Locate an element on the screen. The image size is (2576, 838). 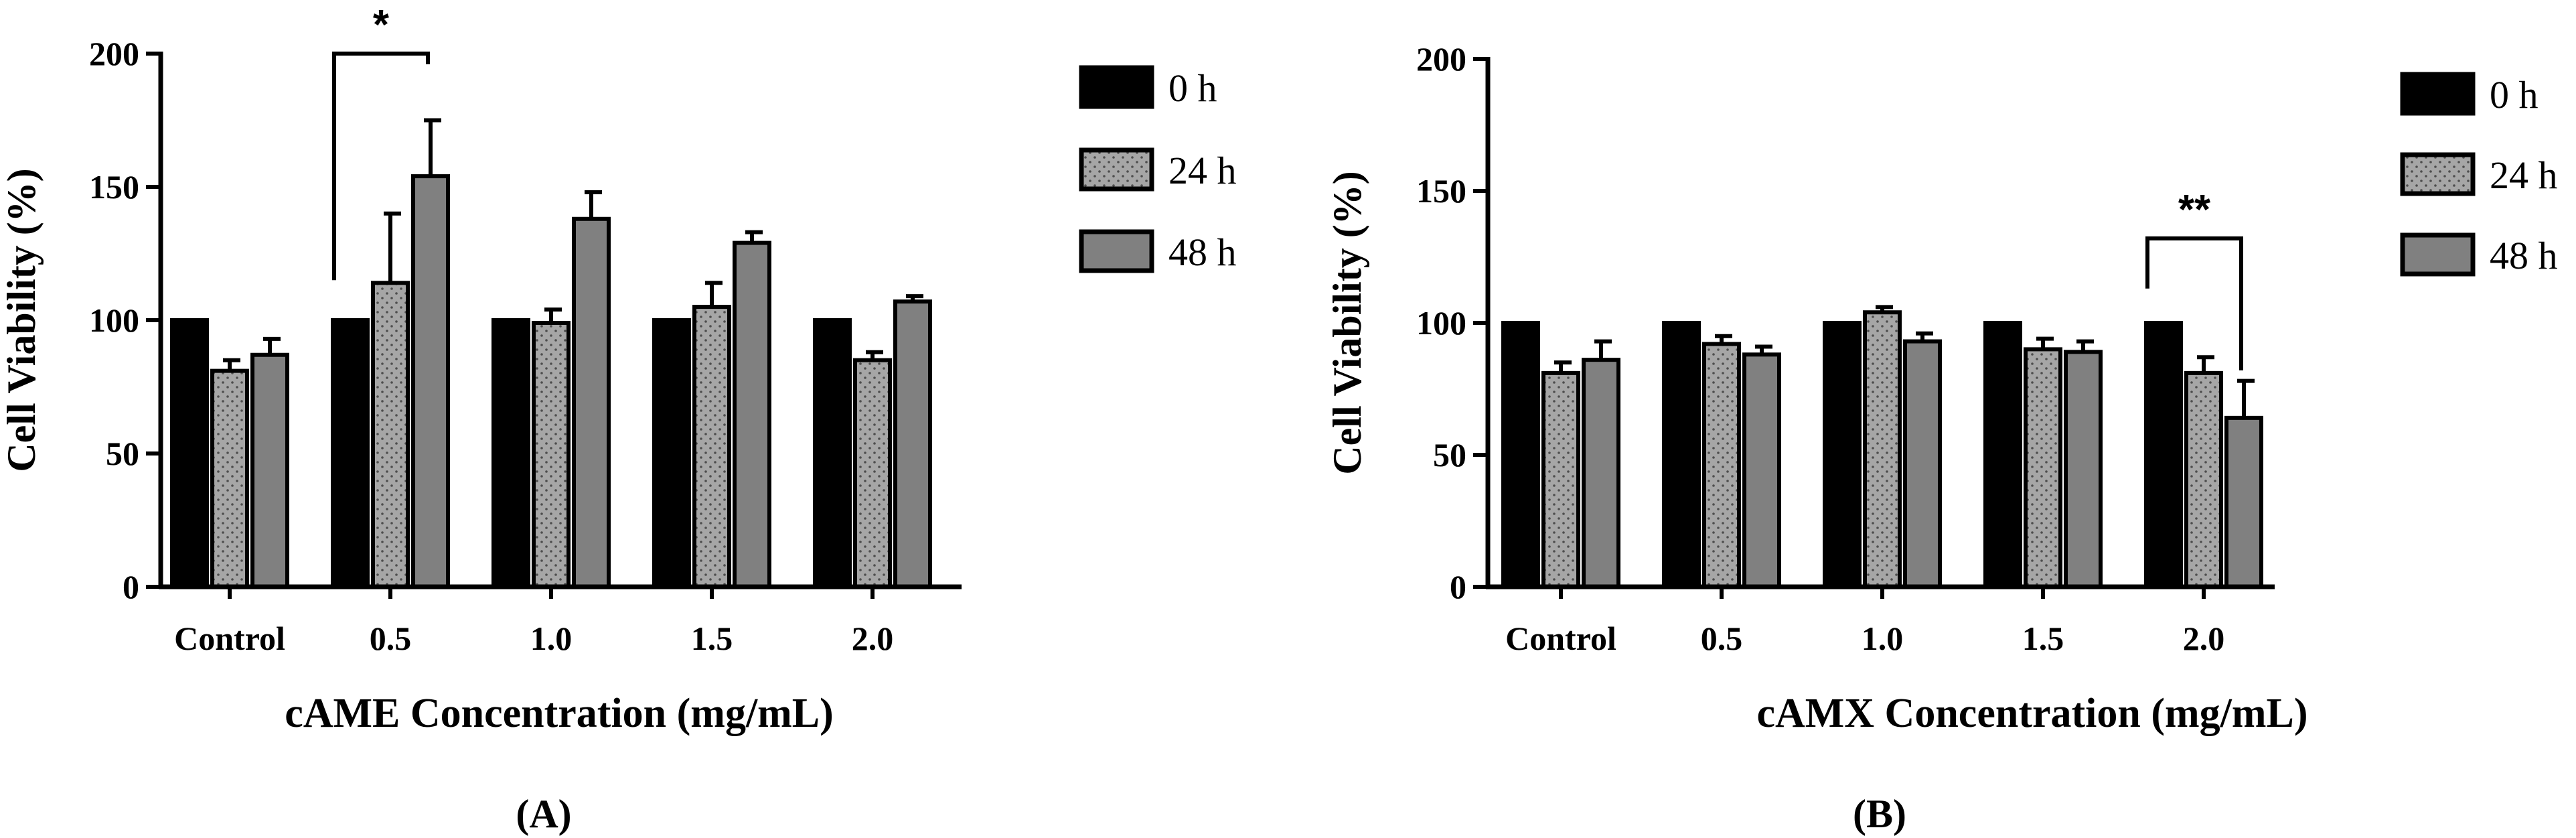
significance-label: * is located at coordinates (381, 25).